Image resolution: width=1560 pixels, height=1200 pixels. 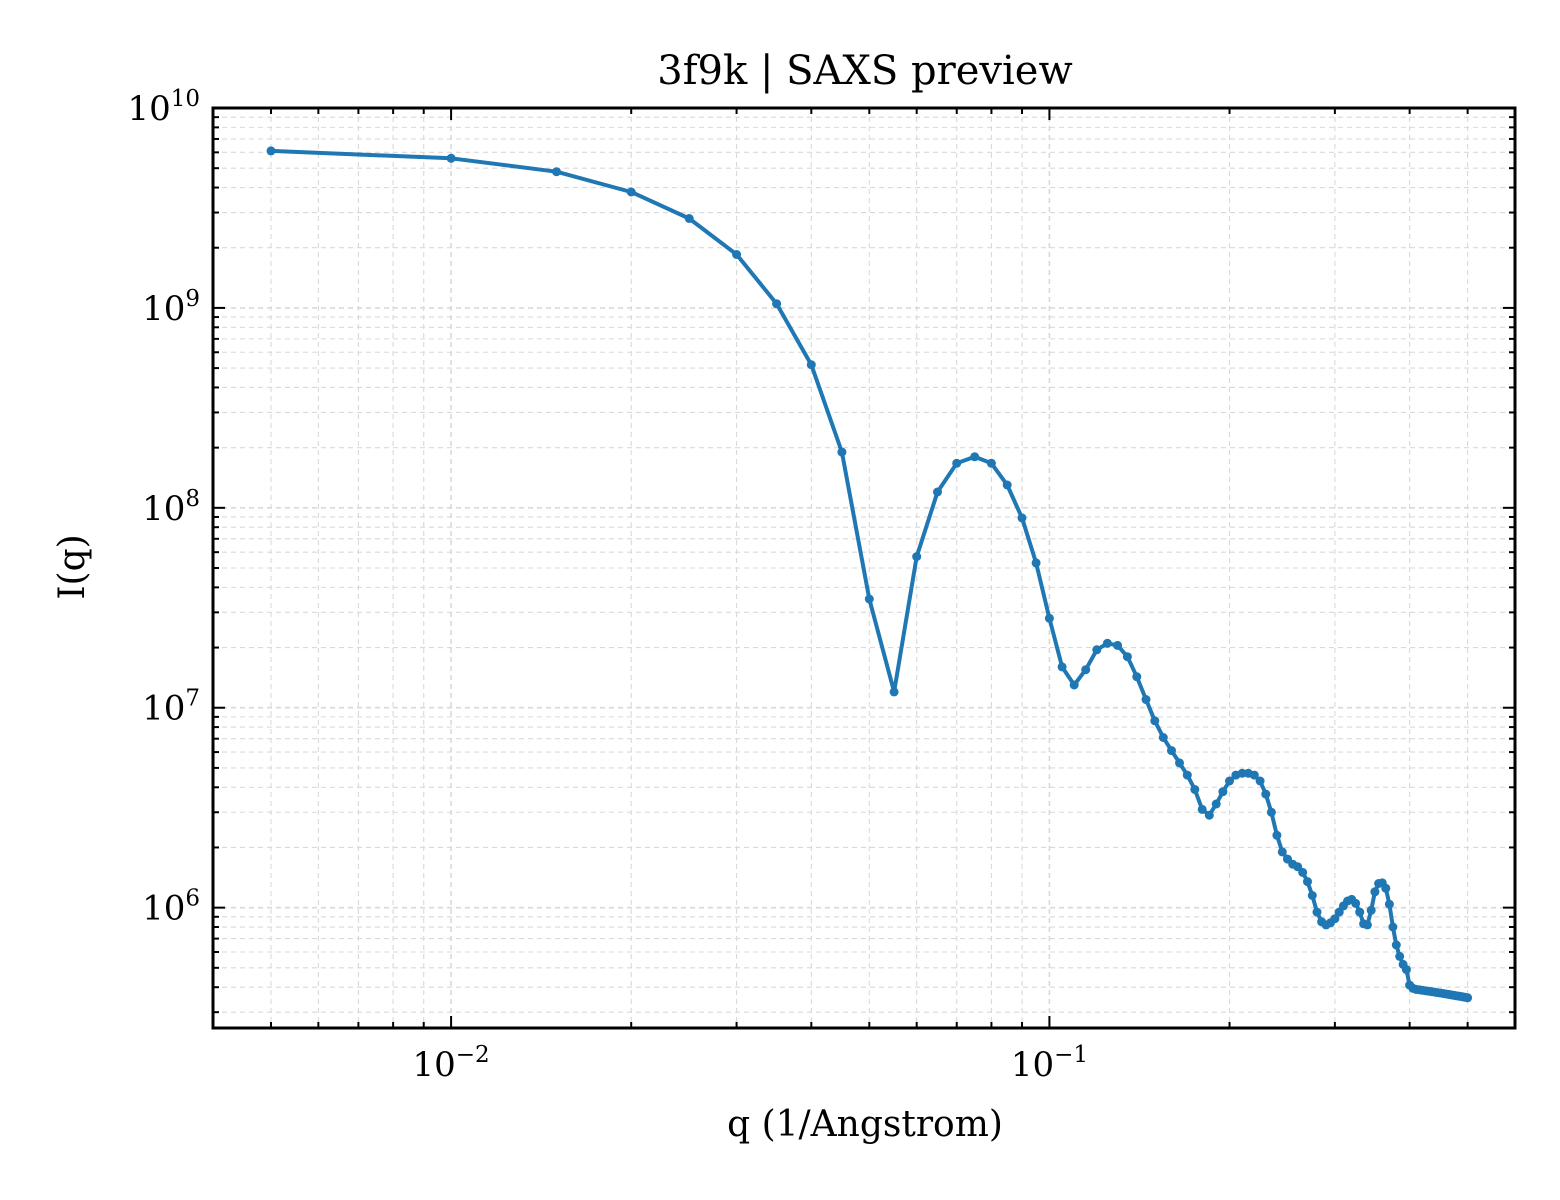 What do you see at coordinates (864, 71) in the screenshot?
I see `chart-title: 3f9k | SAXS preview` at bounding box center [864, 71].